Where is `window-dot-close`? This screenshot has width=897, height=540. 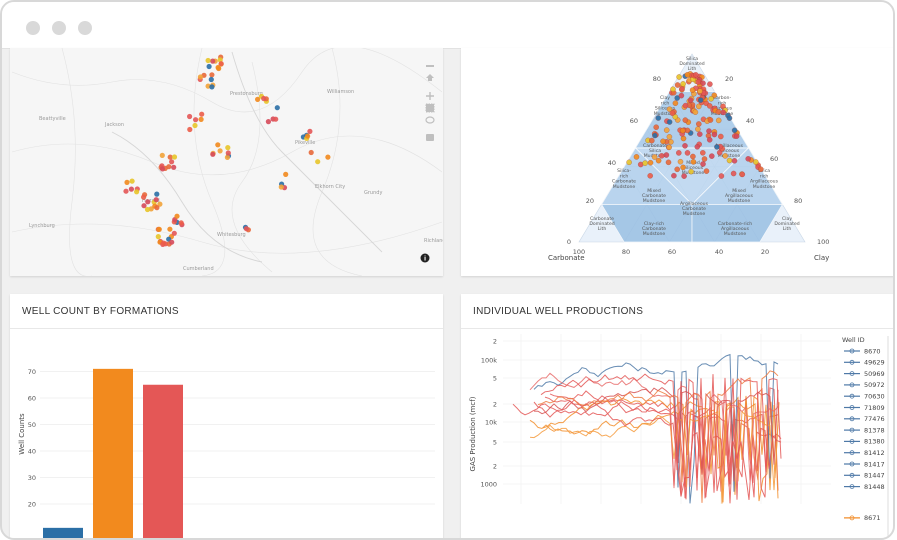 window-dot-close is located at coordinates (33, 28).